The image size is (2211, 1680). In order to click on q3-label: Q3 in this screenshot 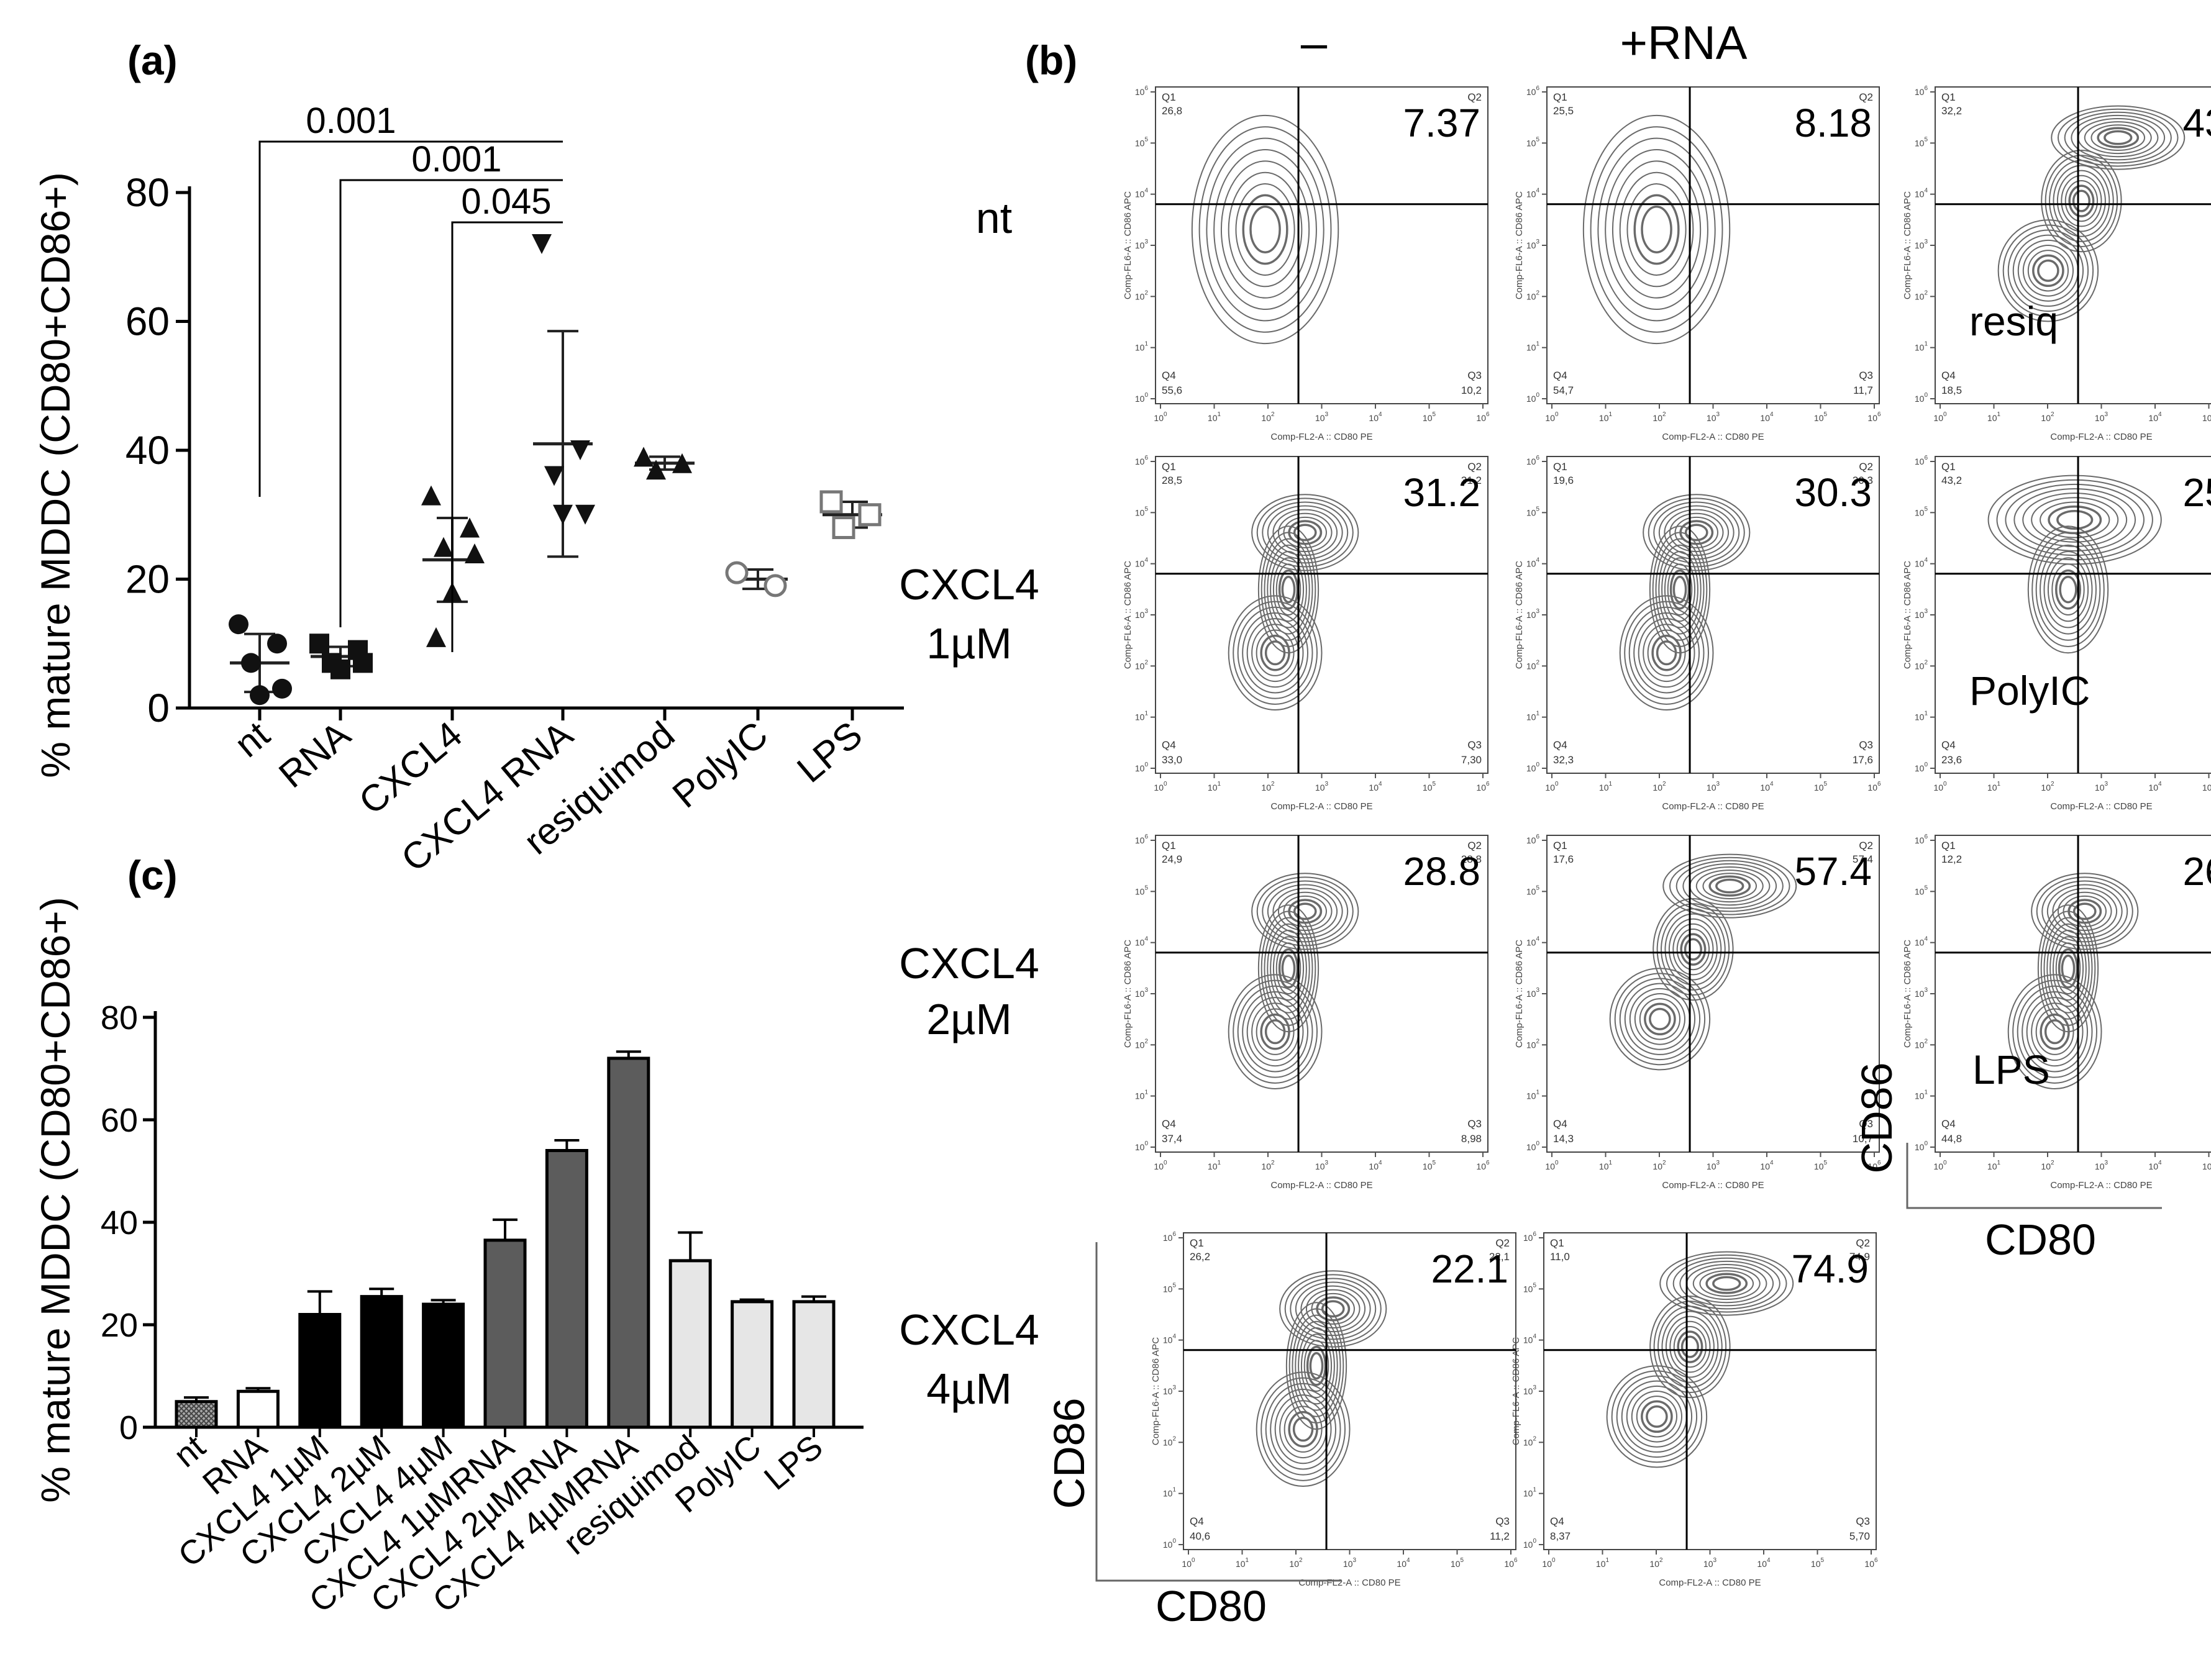, I will do `click(1866, 745)`.